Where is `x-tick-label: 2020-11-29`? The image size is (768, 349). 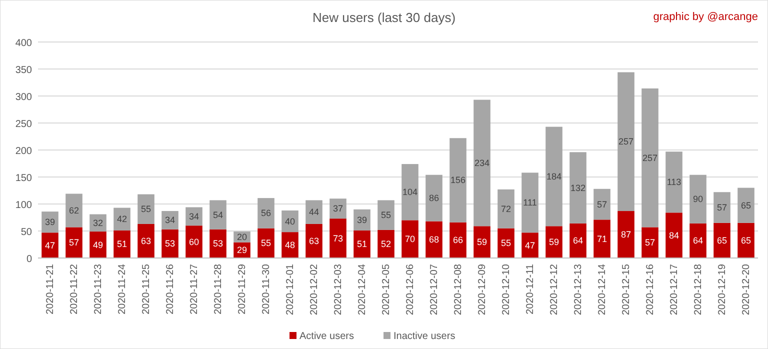 x-tick-label: 2020-11-29 is located at coordinates (242, 289).